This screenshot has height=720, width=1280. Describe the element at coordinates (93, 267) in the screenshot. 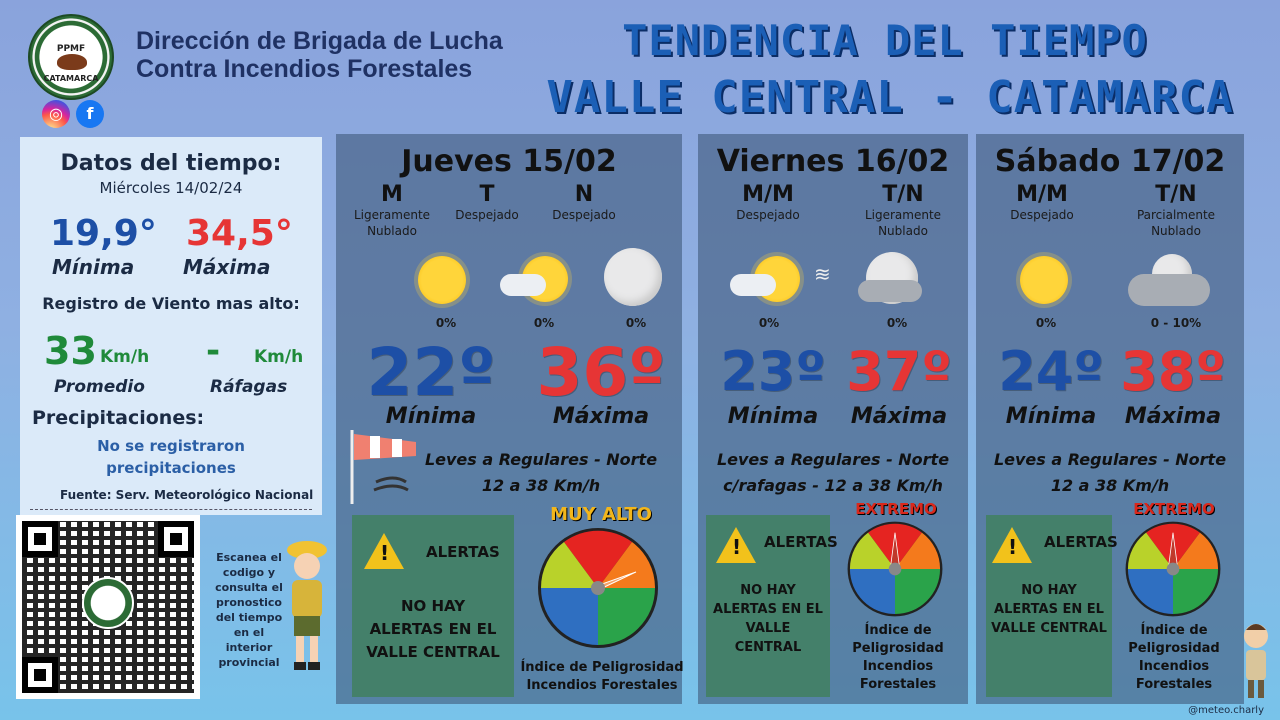

I see `current-min-label: Mínima` at that location.